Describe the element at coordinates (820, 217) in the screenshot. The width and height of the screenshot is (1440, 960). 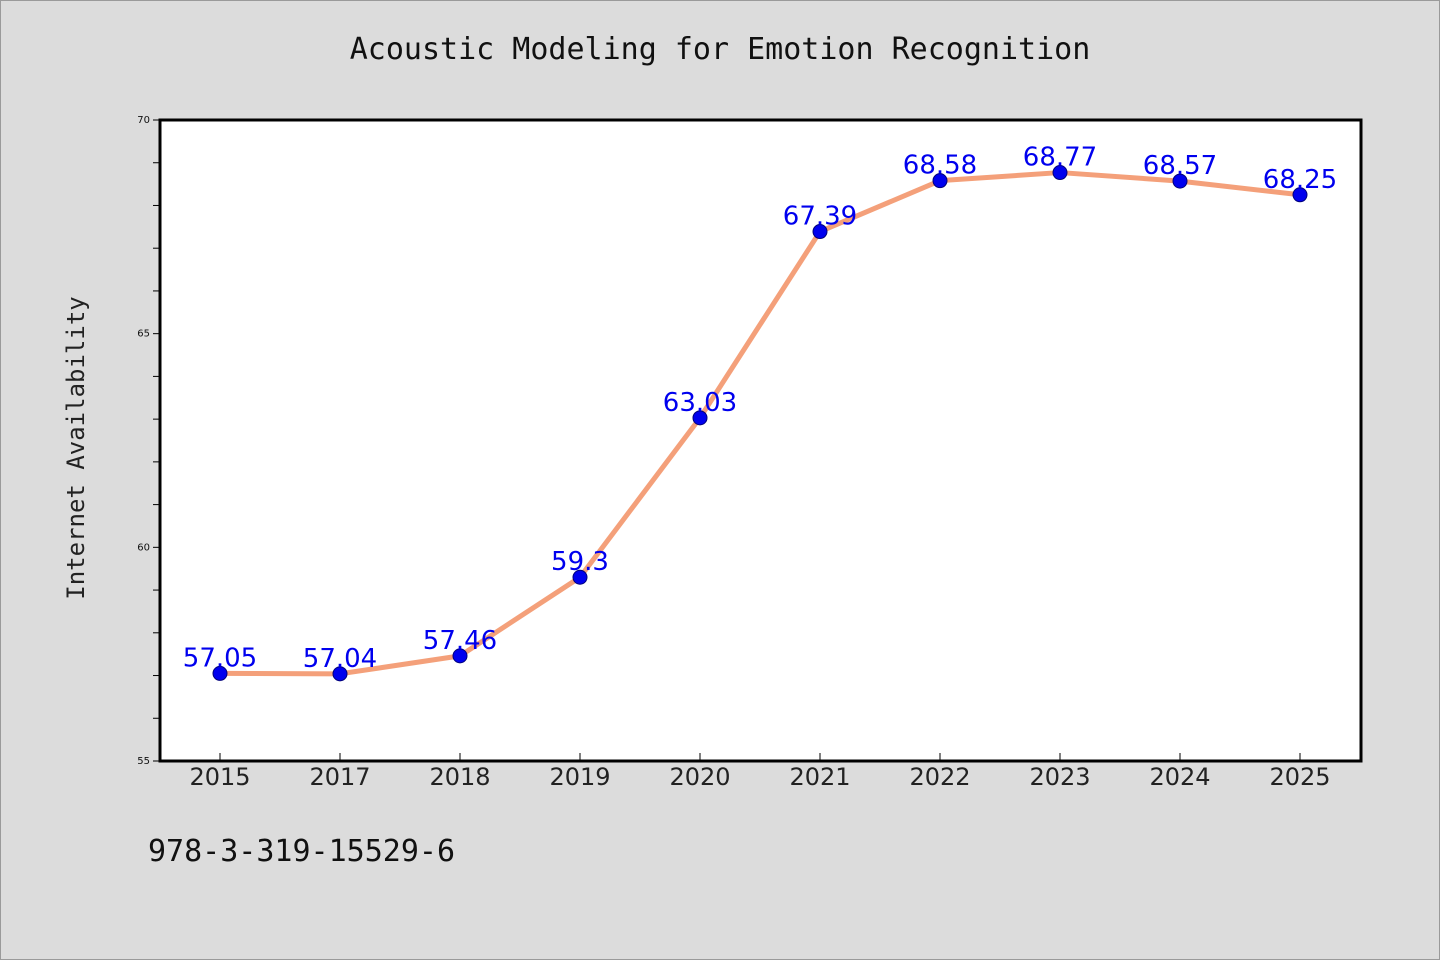
I see `data-label: 67.39` at that location.